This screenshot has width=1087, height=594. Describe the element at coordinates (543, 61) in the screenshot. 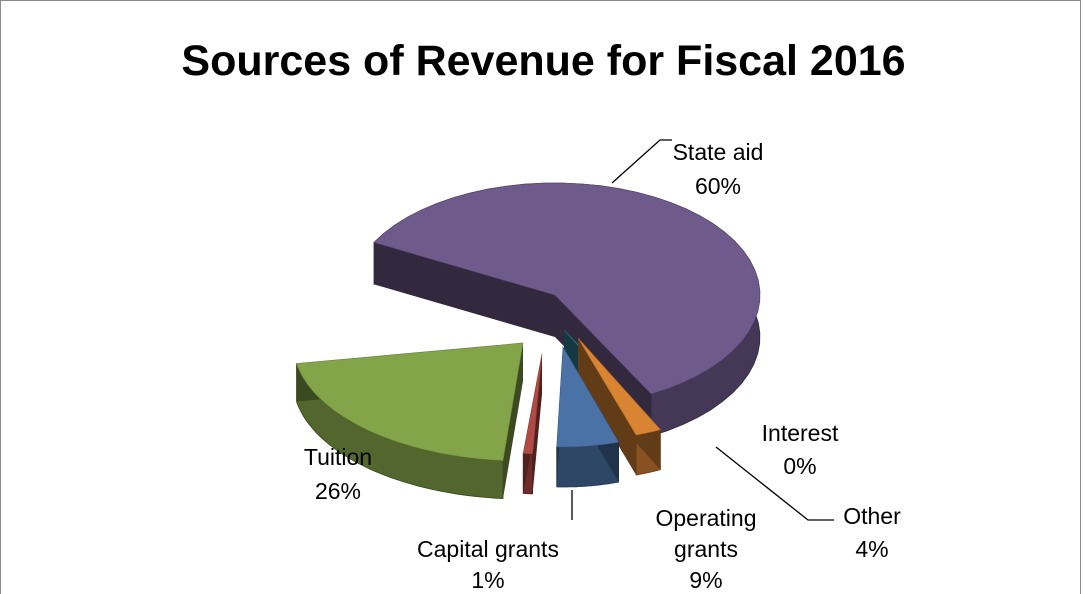

I see `chart-title: Sources of Revenue for Fiscal 2016` at that location.